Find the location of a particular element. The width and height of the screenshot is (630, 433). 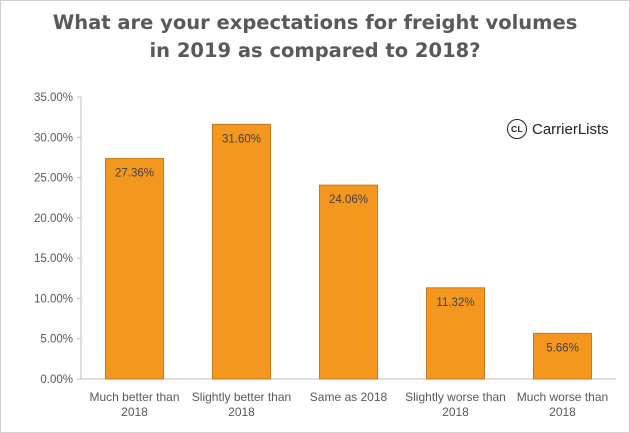

y-tick-label: 0.00% is located at coordinates (56, 380).